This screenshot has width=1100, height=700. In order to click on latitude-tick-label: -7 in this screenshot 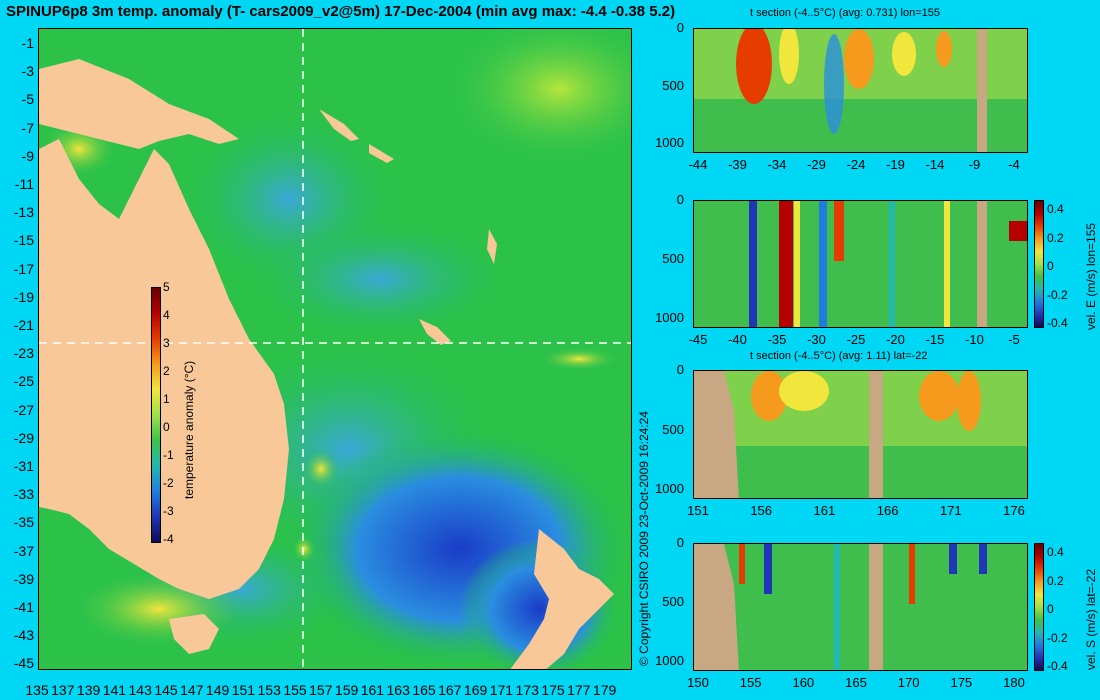, I will do `click(27, 127)`.